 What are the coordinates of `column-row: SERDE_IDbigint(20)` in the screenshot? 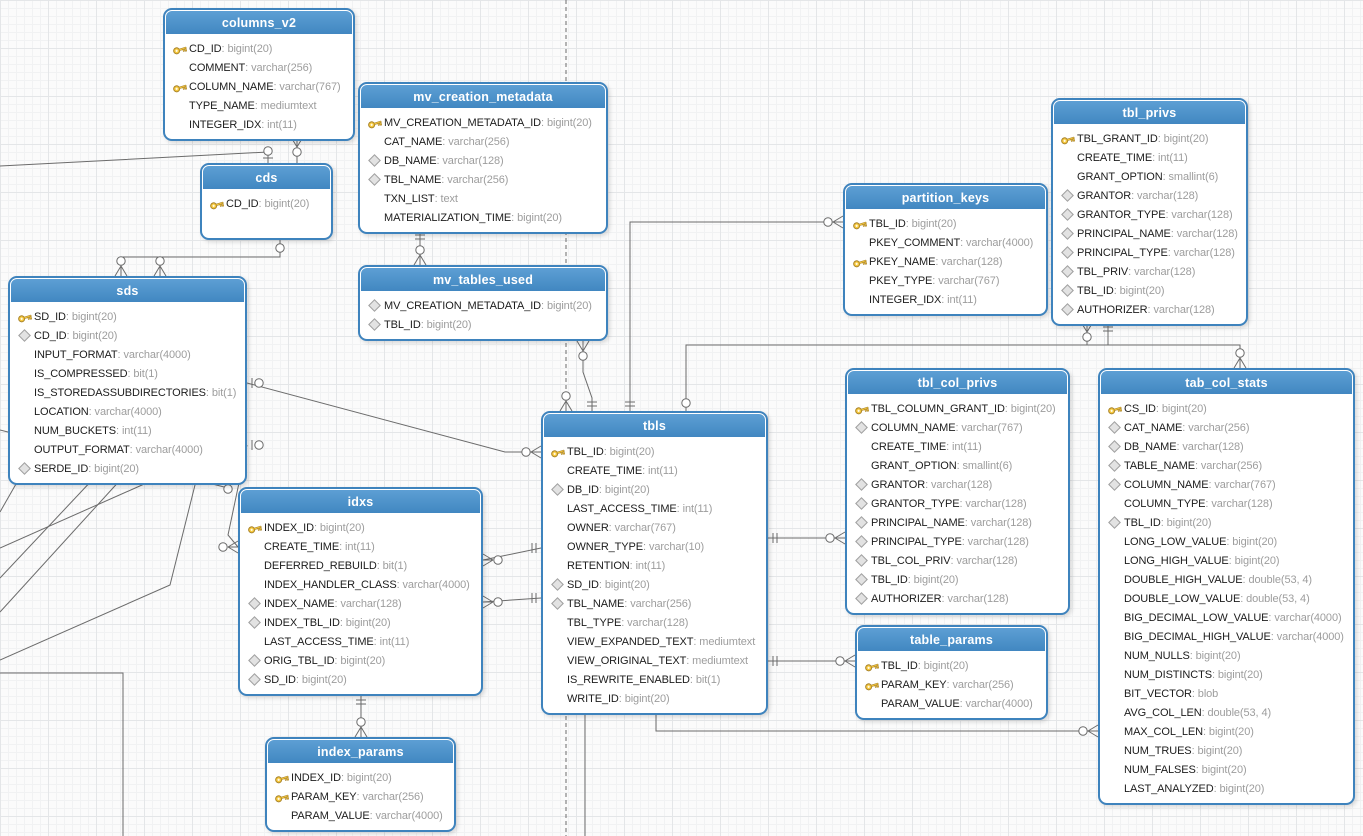 It's located at (126, 468).